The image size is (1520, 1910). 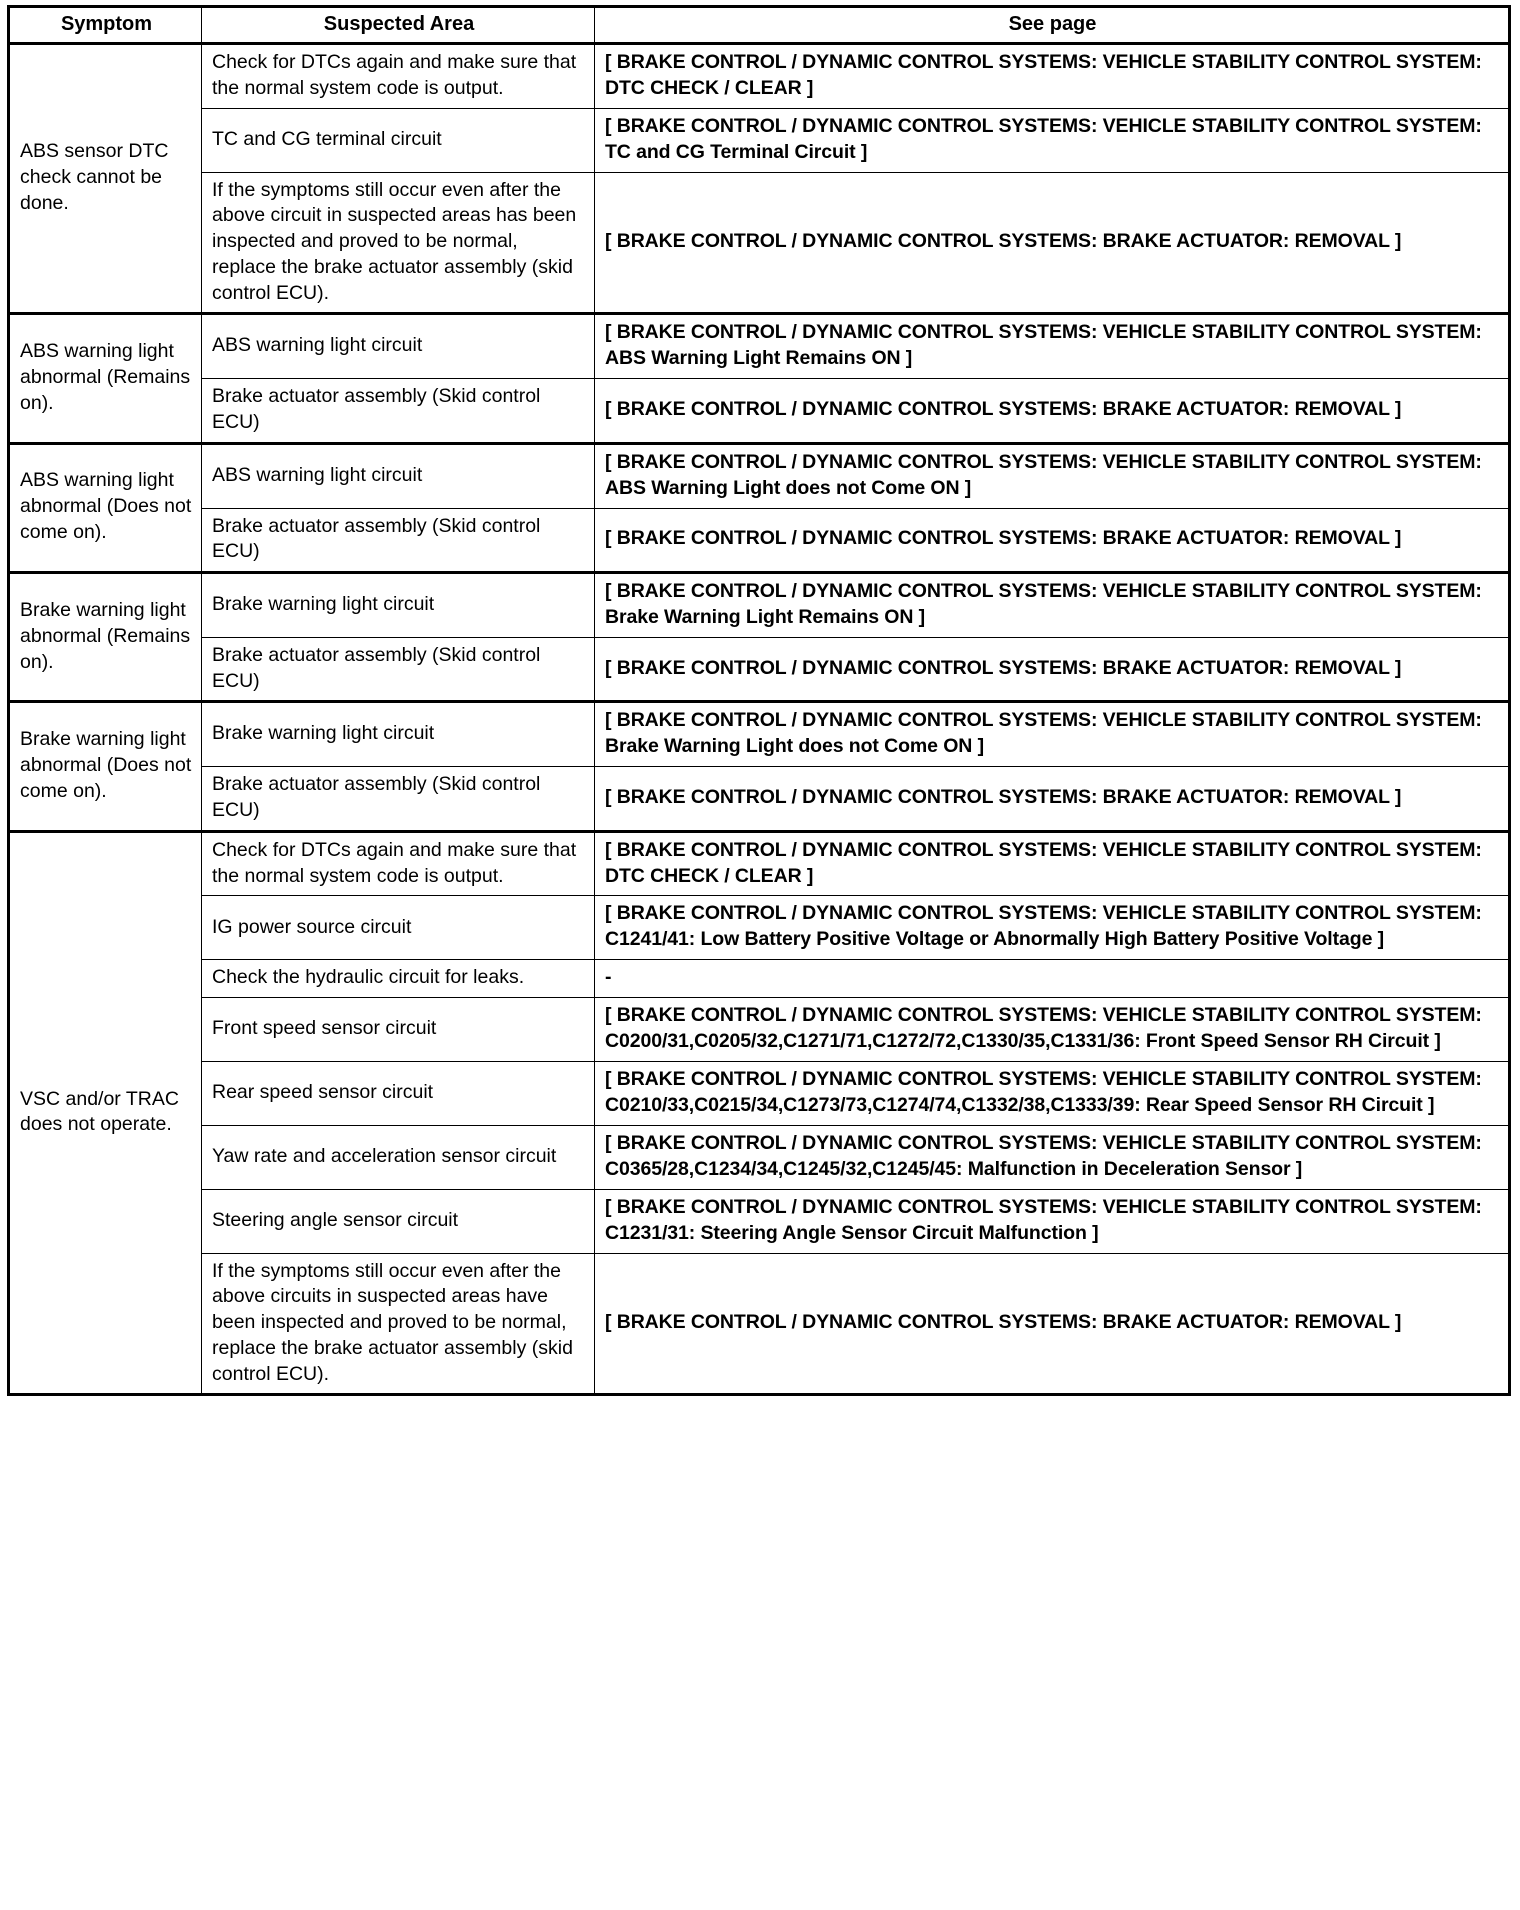 I want to click on column-header-symptom: Symptom, so click(x=105, y=25).